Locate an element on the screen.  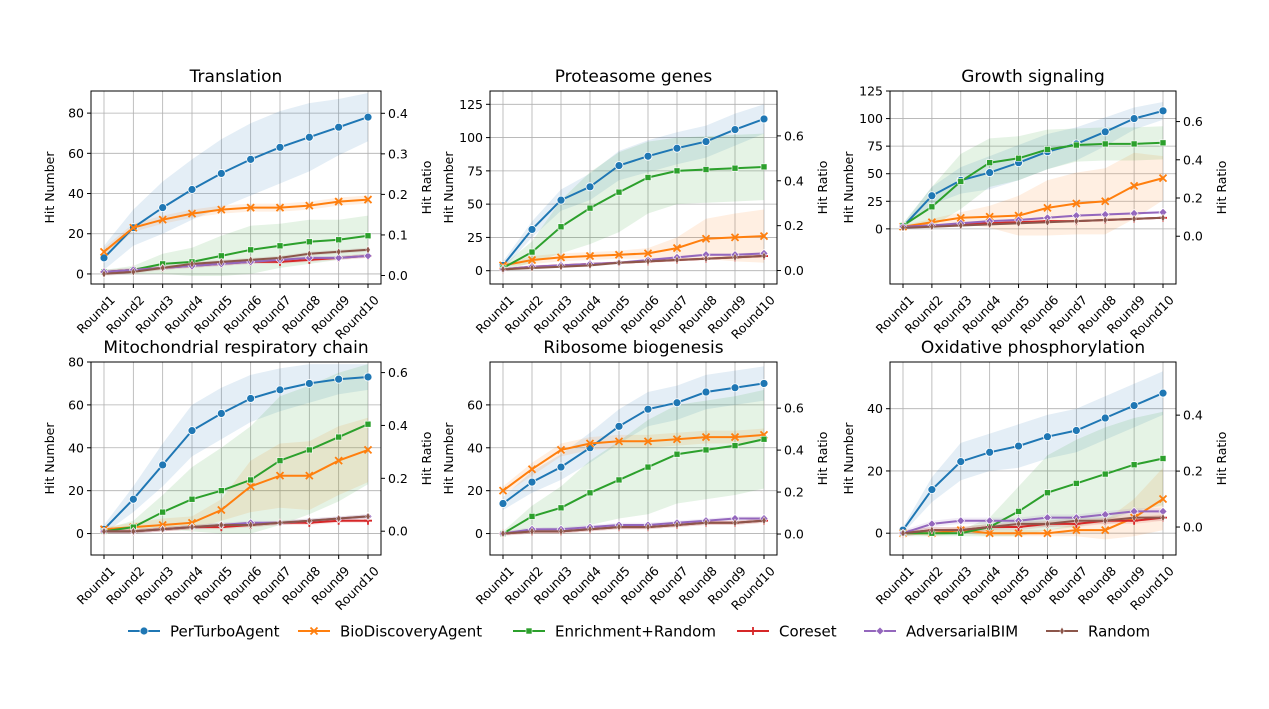
y-tick-label: 80 is located at coordinates (76, 113).